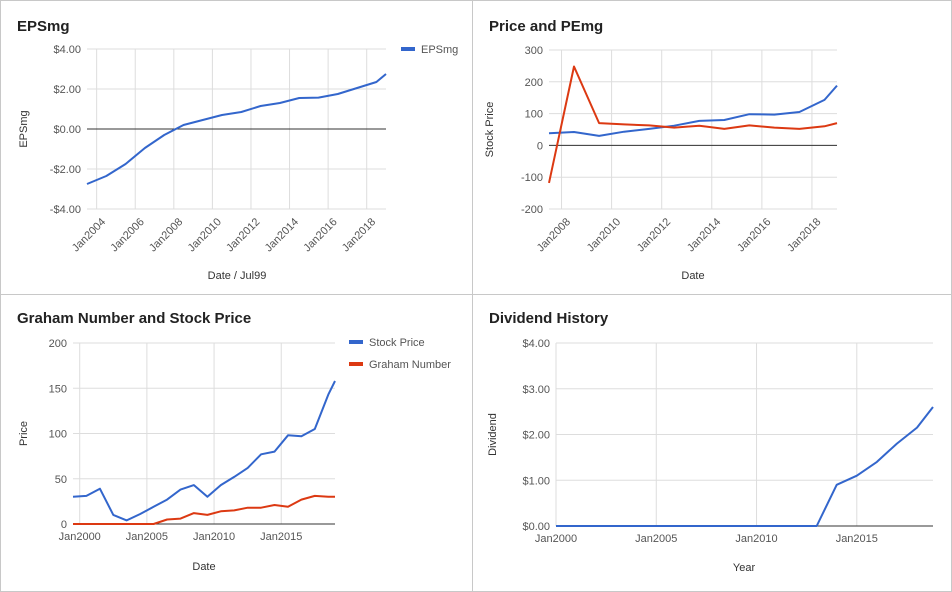 The height and width of the screenshot is (592, 952). I want to click on legend-label: Stock Price, so click(397, 343).